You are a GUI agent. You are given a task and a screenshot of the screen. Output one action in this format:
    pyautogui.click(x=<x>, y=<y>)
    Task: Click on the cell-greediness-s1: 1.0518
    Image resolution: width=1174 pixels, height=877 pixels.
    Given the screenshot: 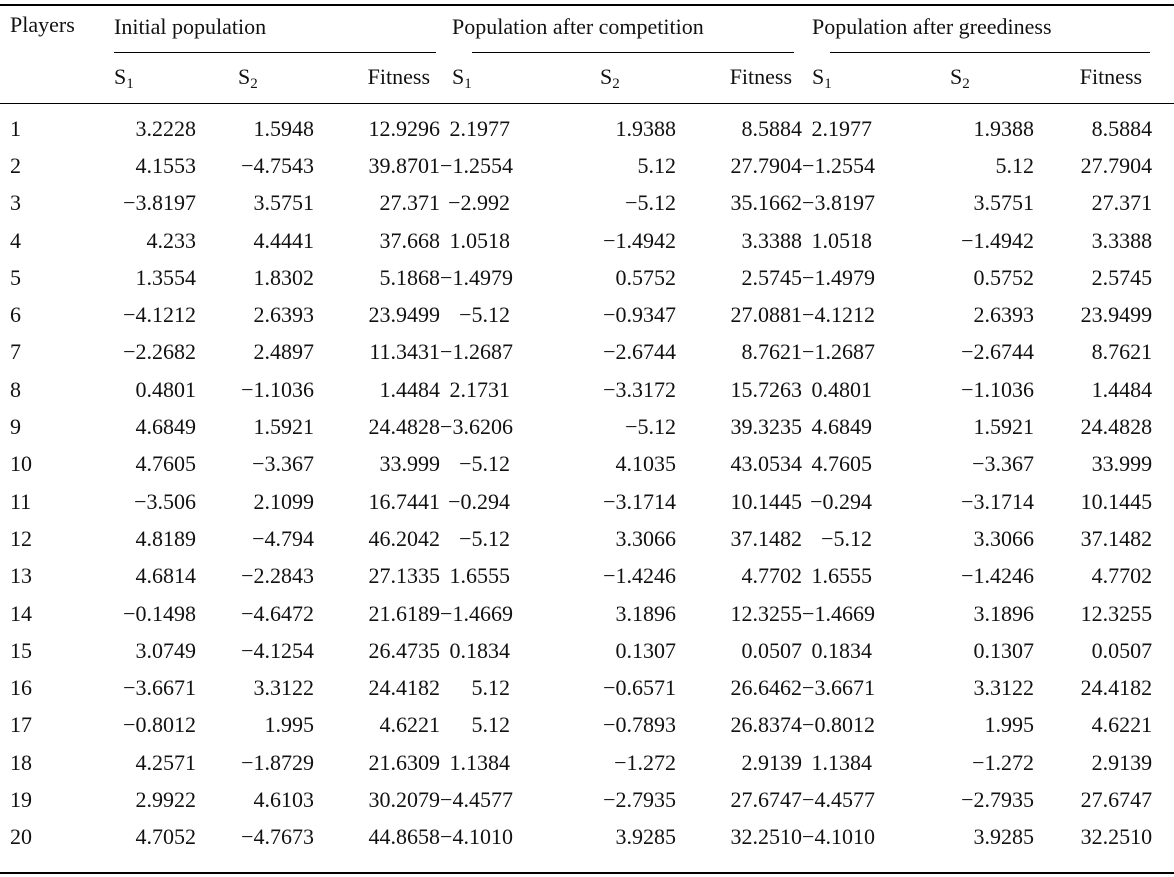 What is the action you would take?
    pyautogui.click(x=842, y=240)
    